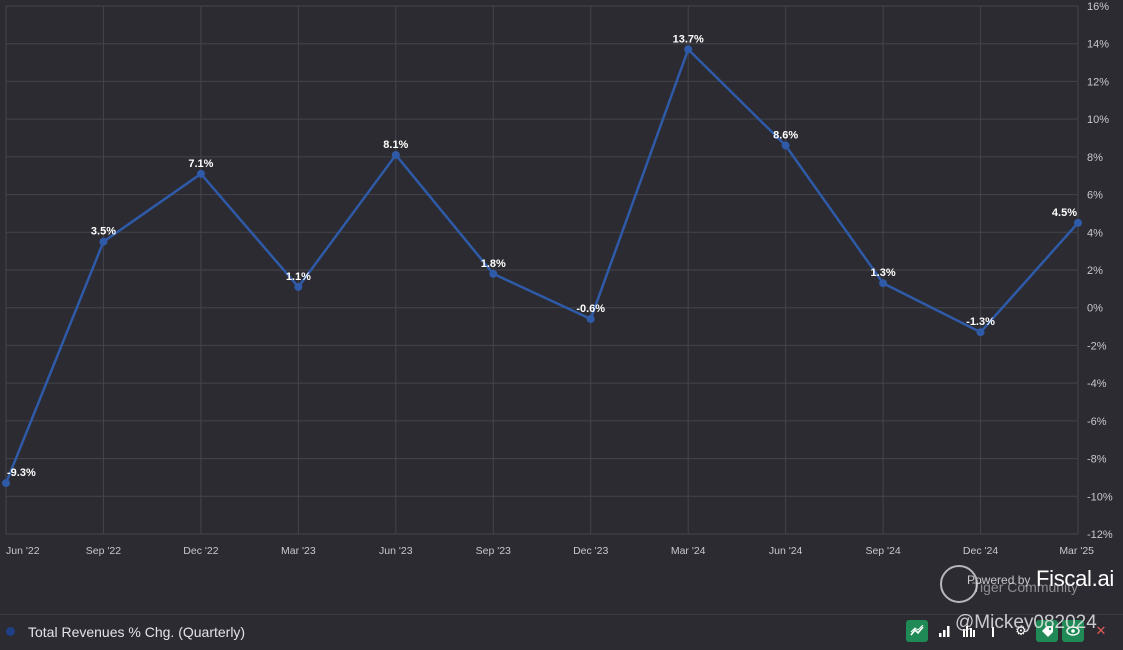  I want to click on x-tick-label: Mar '23, so click(298, 551).